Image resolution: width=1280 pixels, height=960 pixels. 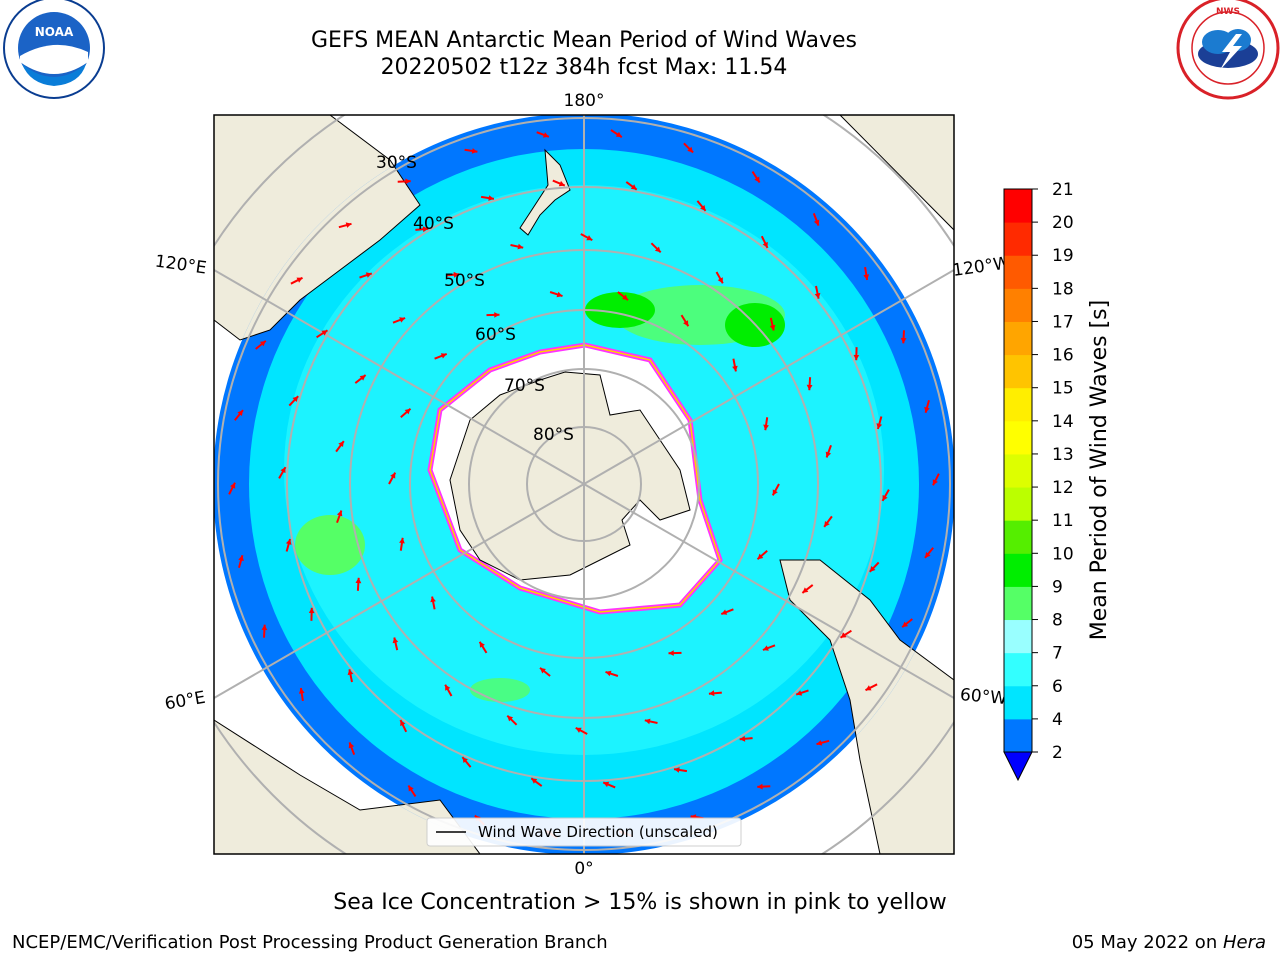 What do you see at coordinates (1099, 470) in the screenshot?
I see `colorbar-label: Mean Period of Wind Waves [s]` at bounding box center [1099, 470].